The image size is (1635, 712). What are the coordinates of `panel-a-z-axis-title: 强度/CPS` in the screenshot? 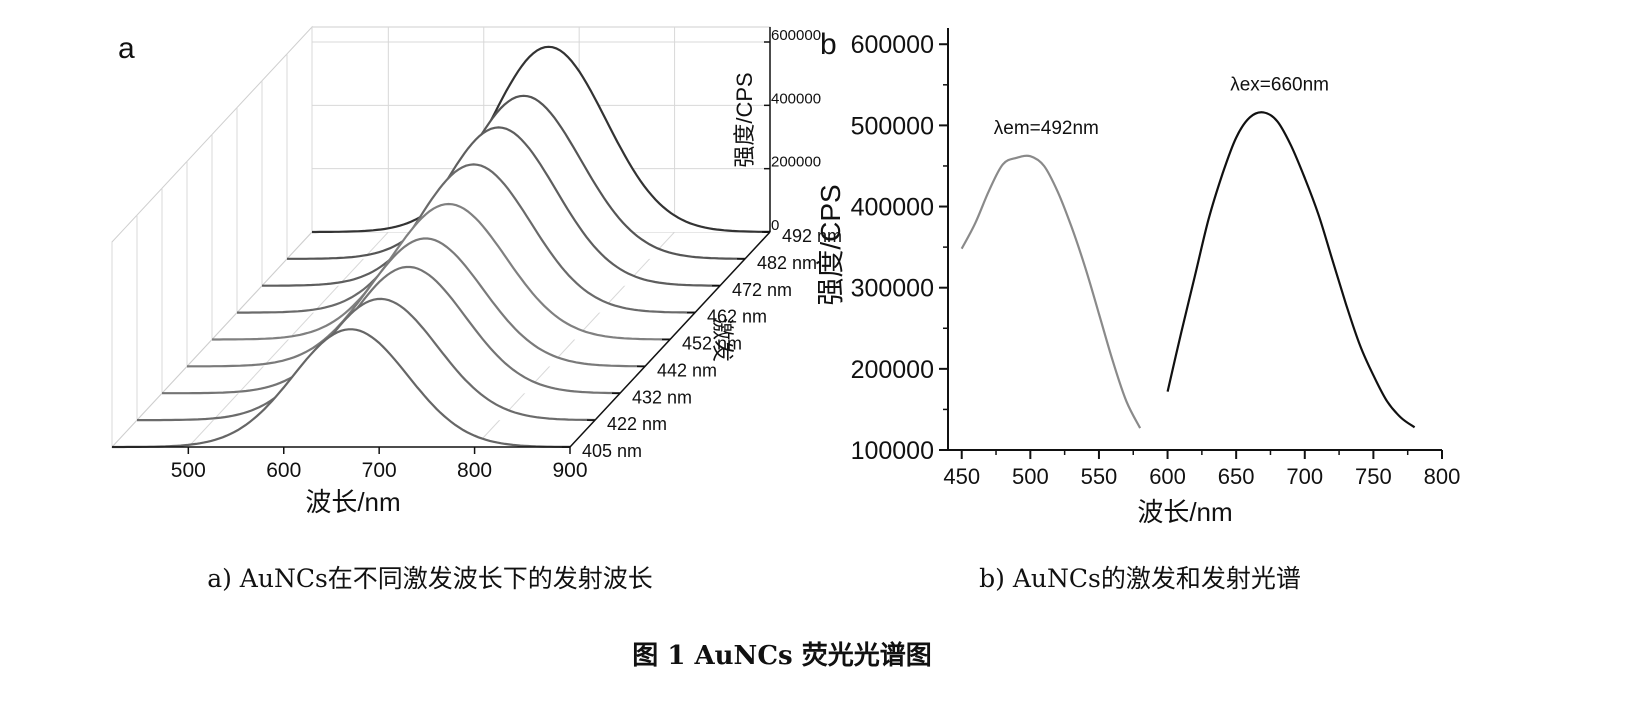 It's located at (744, 119).